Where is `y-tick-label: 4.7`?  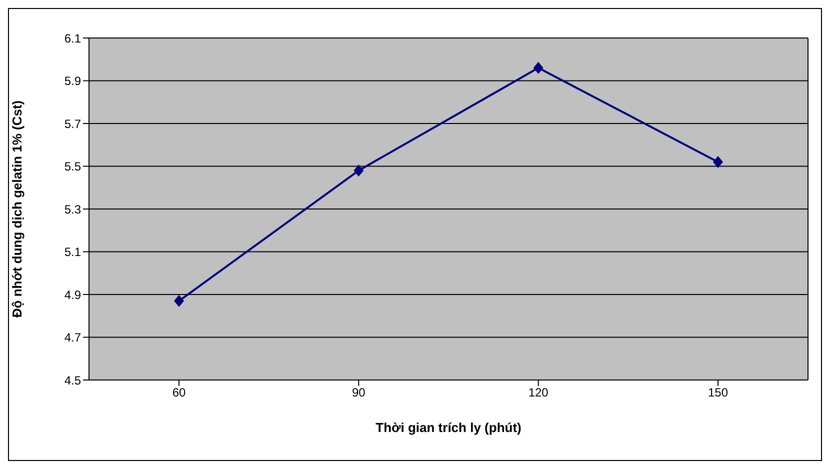
y-tick-label: 4.7 is located at coordinates (73, 337).